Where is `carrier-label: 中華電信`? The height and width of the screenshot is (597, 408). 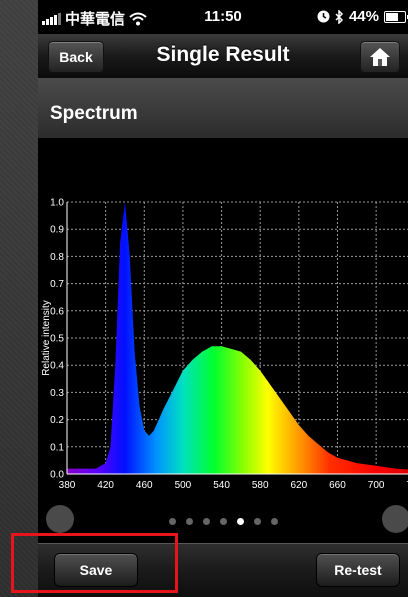 carrier-label: 中華電信 is located at coordinates (95, 19).